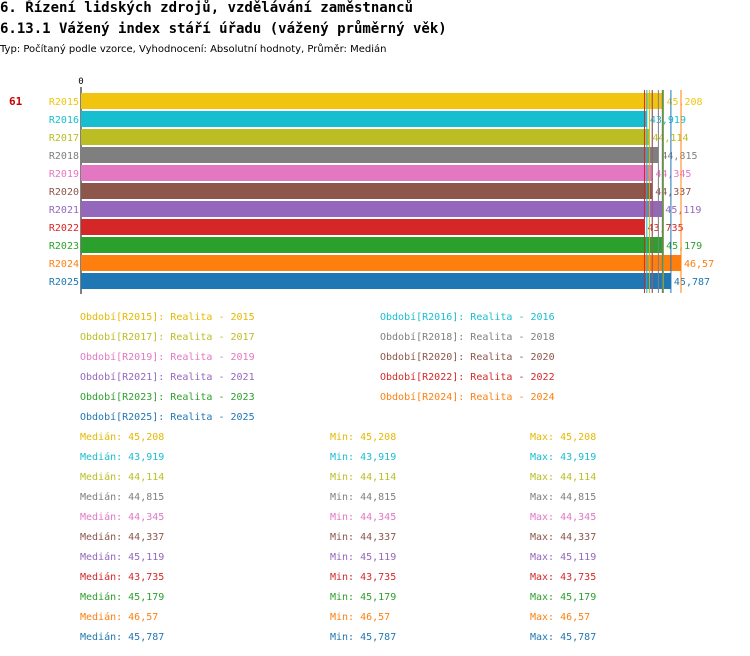 Image resolution: width=750 pixels, height=656 pixels. What do you see at coordinates (64, 174) in the screenshot?
I see `category-label: R2019` at bounding box center [64, 174].